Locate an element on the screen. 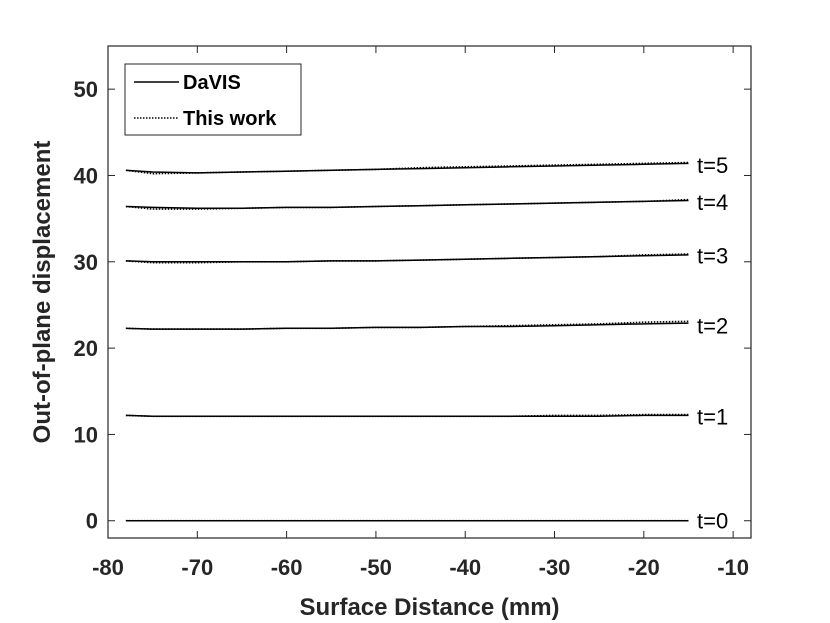  curve-label-t0: t=0 is located at coordinates (712, 521).